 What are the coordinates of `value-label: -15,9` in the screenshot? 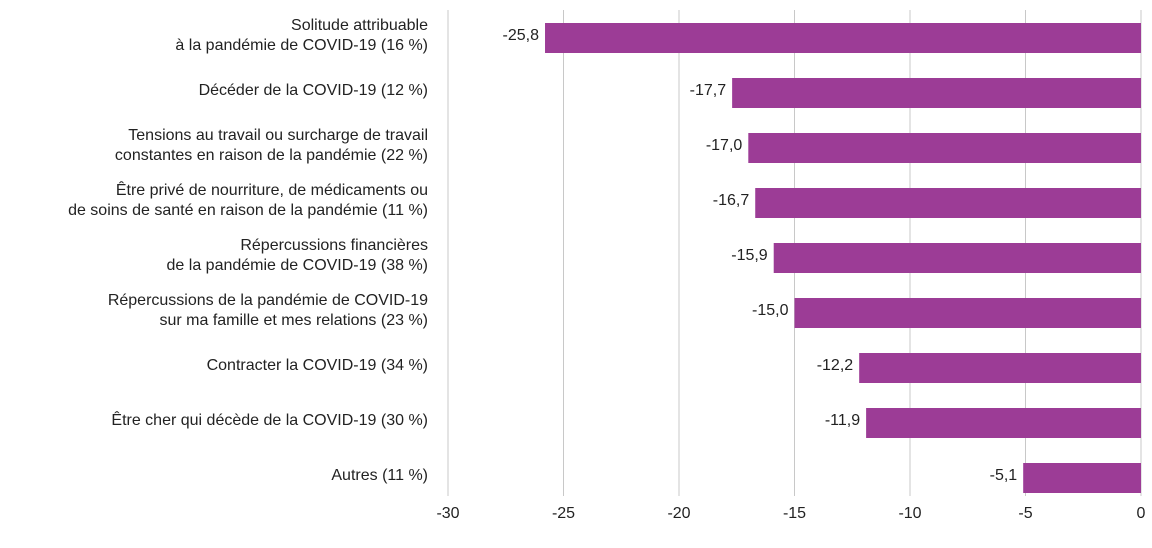 It's located at (749, 255).